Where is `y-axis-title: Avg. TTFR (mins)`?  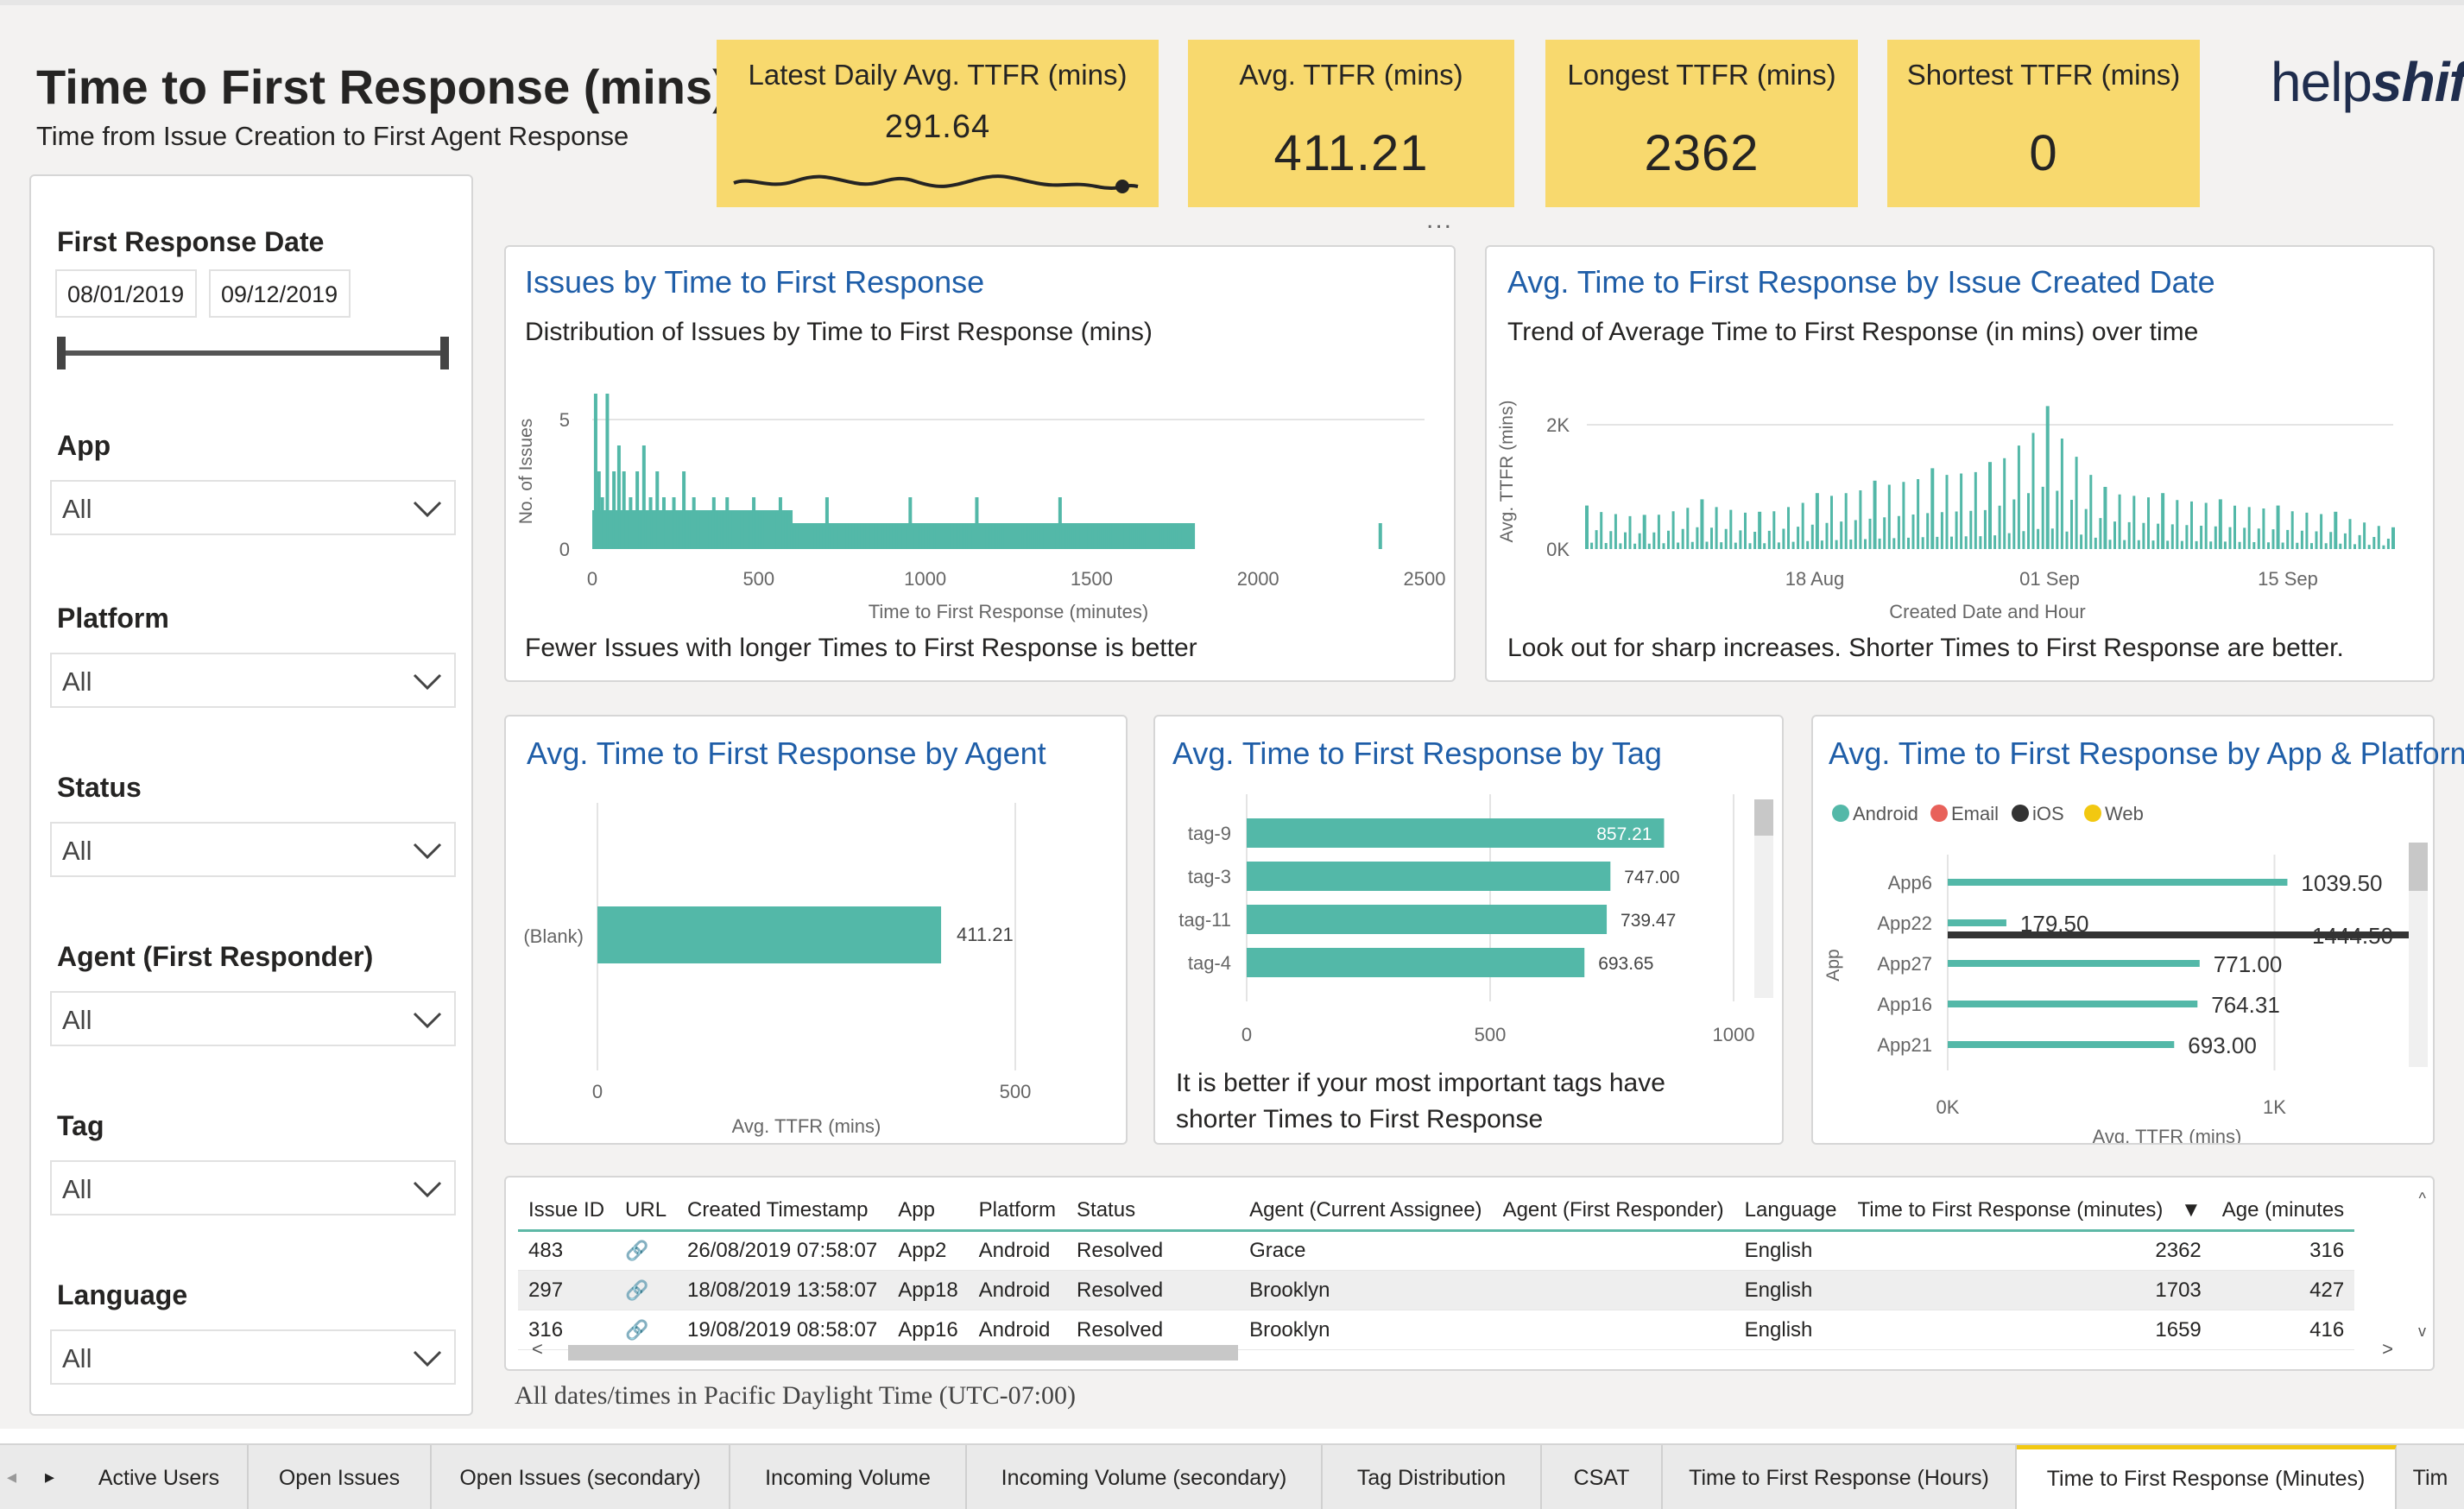
y-axis-title: Avg. TTFR (mins) is located at coordinates (1507, 472).